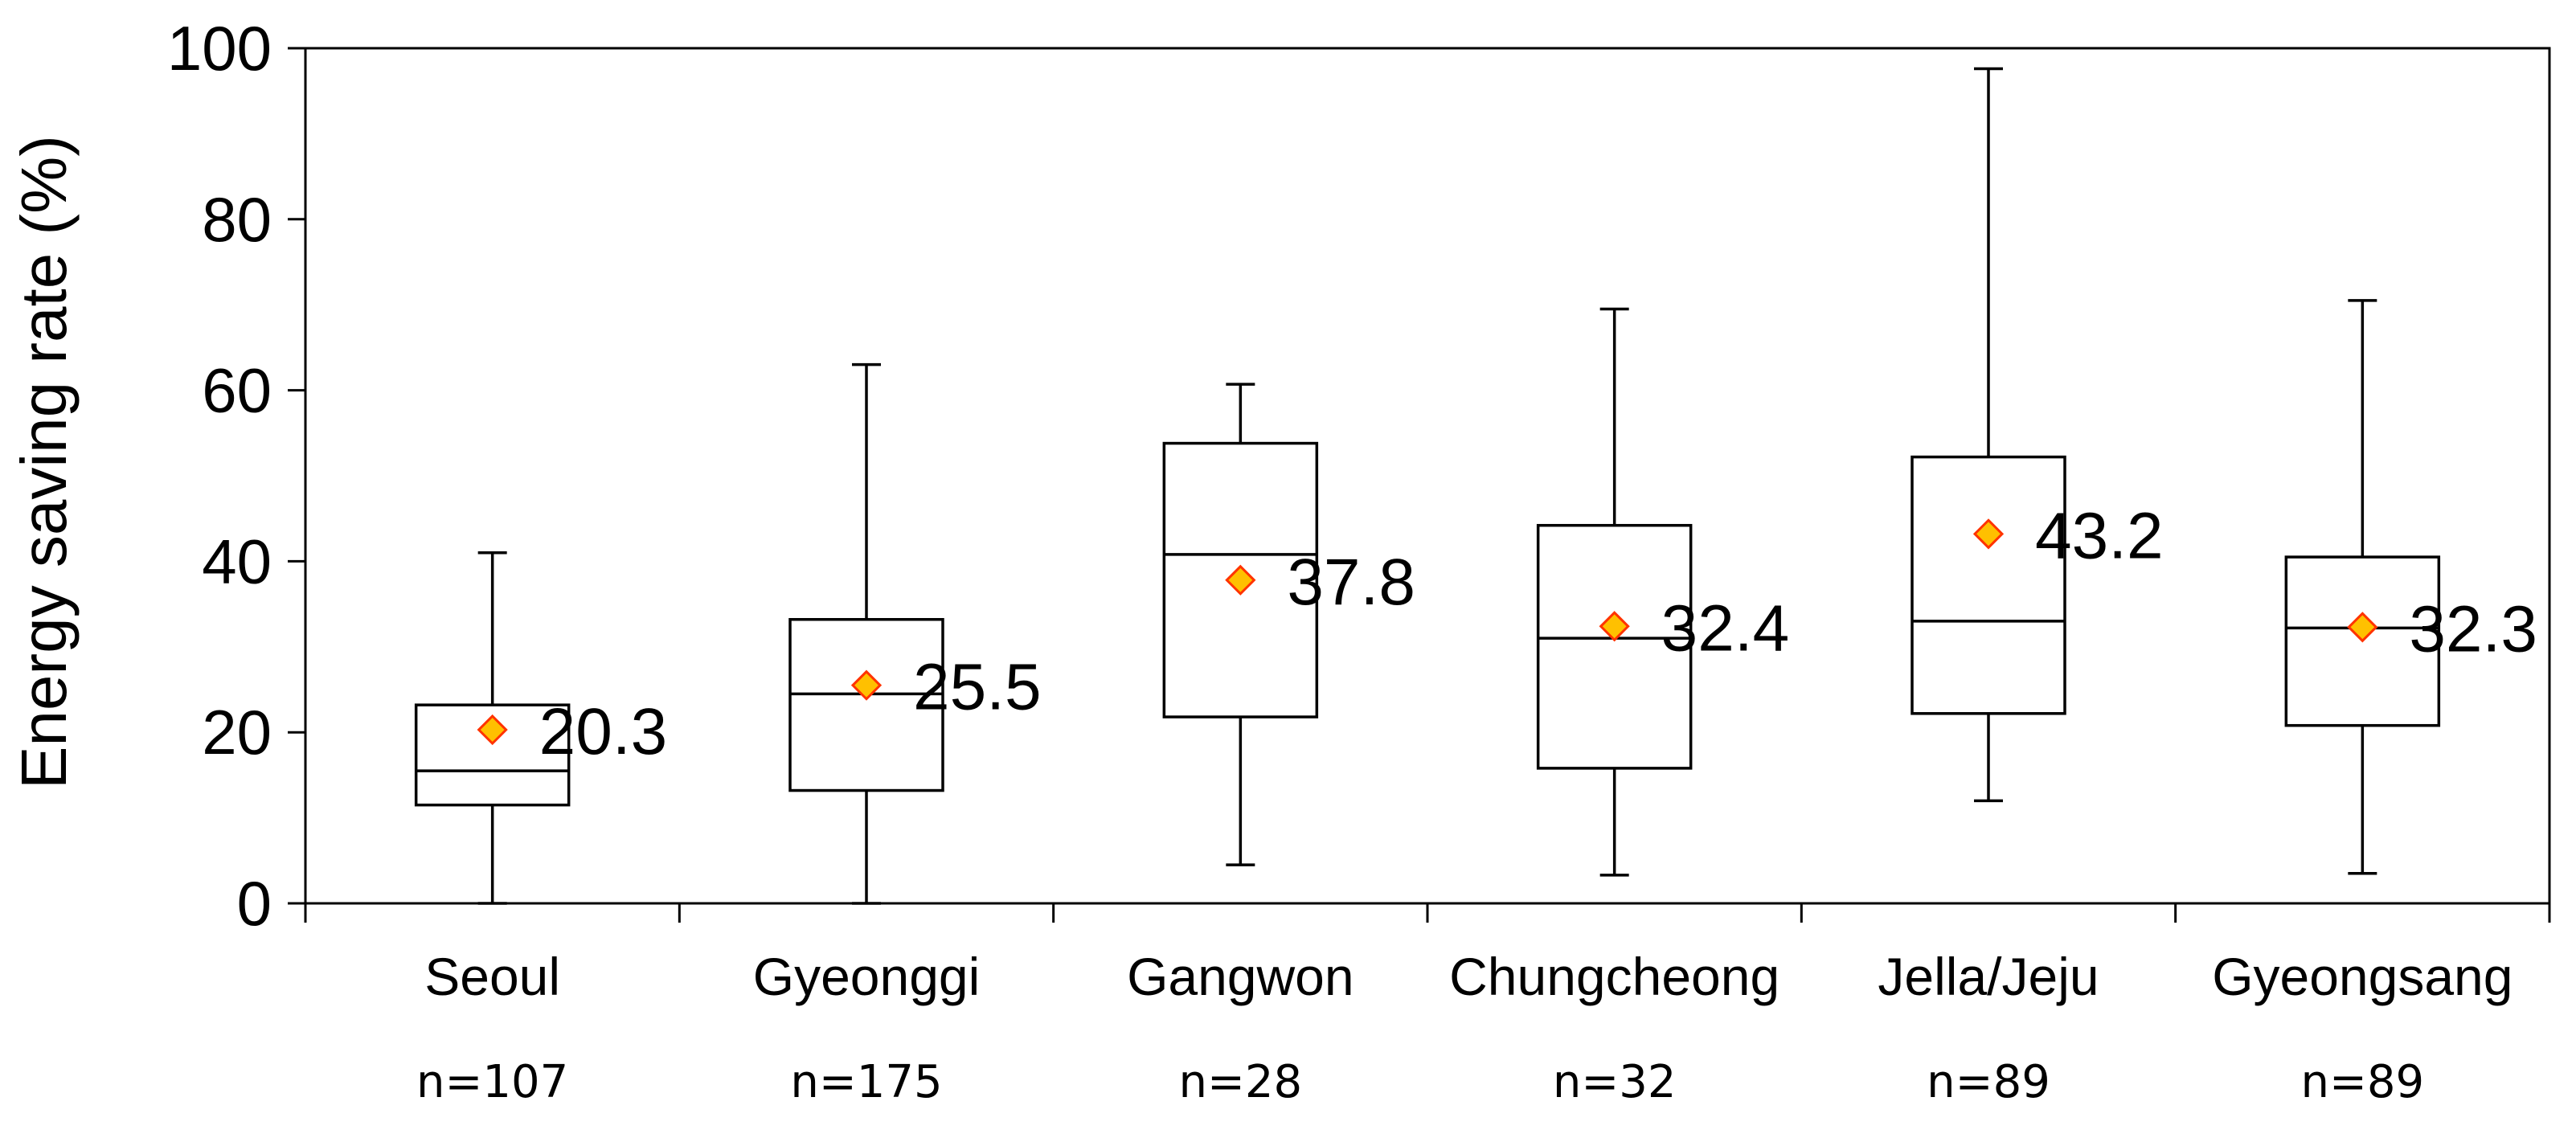 The image size is (2576, 1134). Describe the element at coordinates (254, 904) in the screenshot. I see `y-tick-label: 0` at that location.